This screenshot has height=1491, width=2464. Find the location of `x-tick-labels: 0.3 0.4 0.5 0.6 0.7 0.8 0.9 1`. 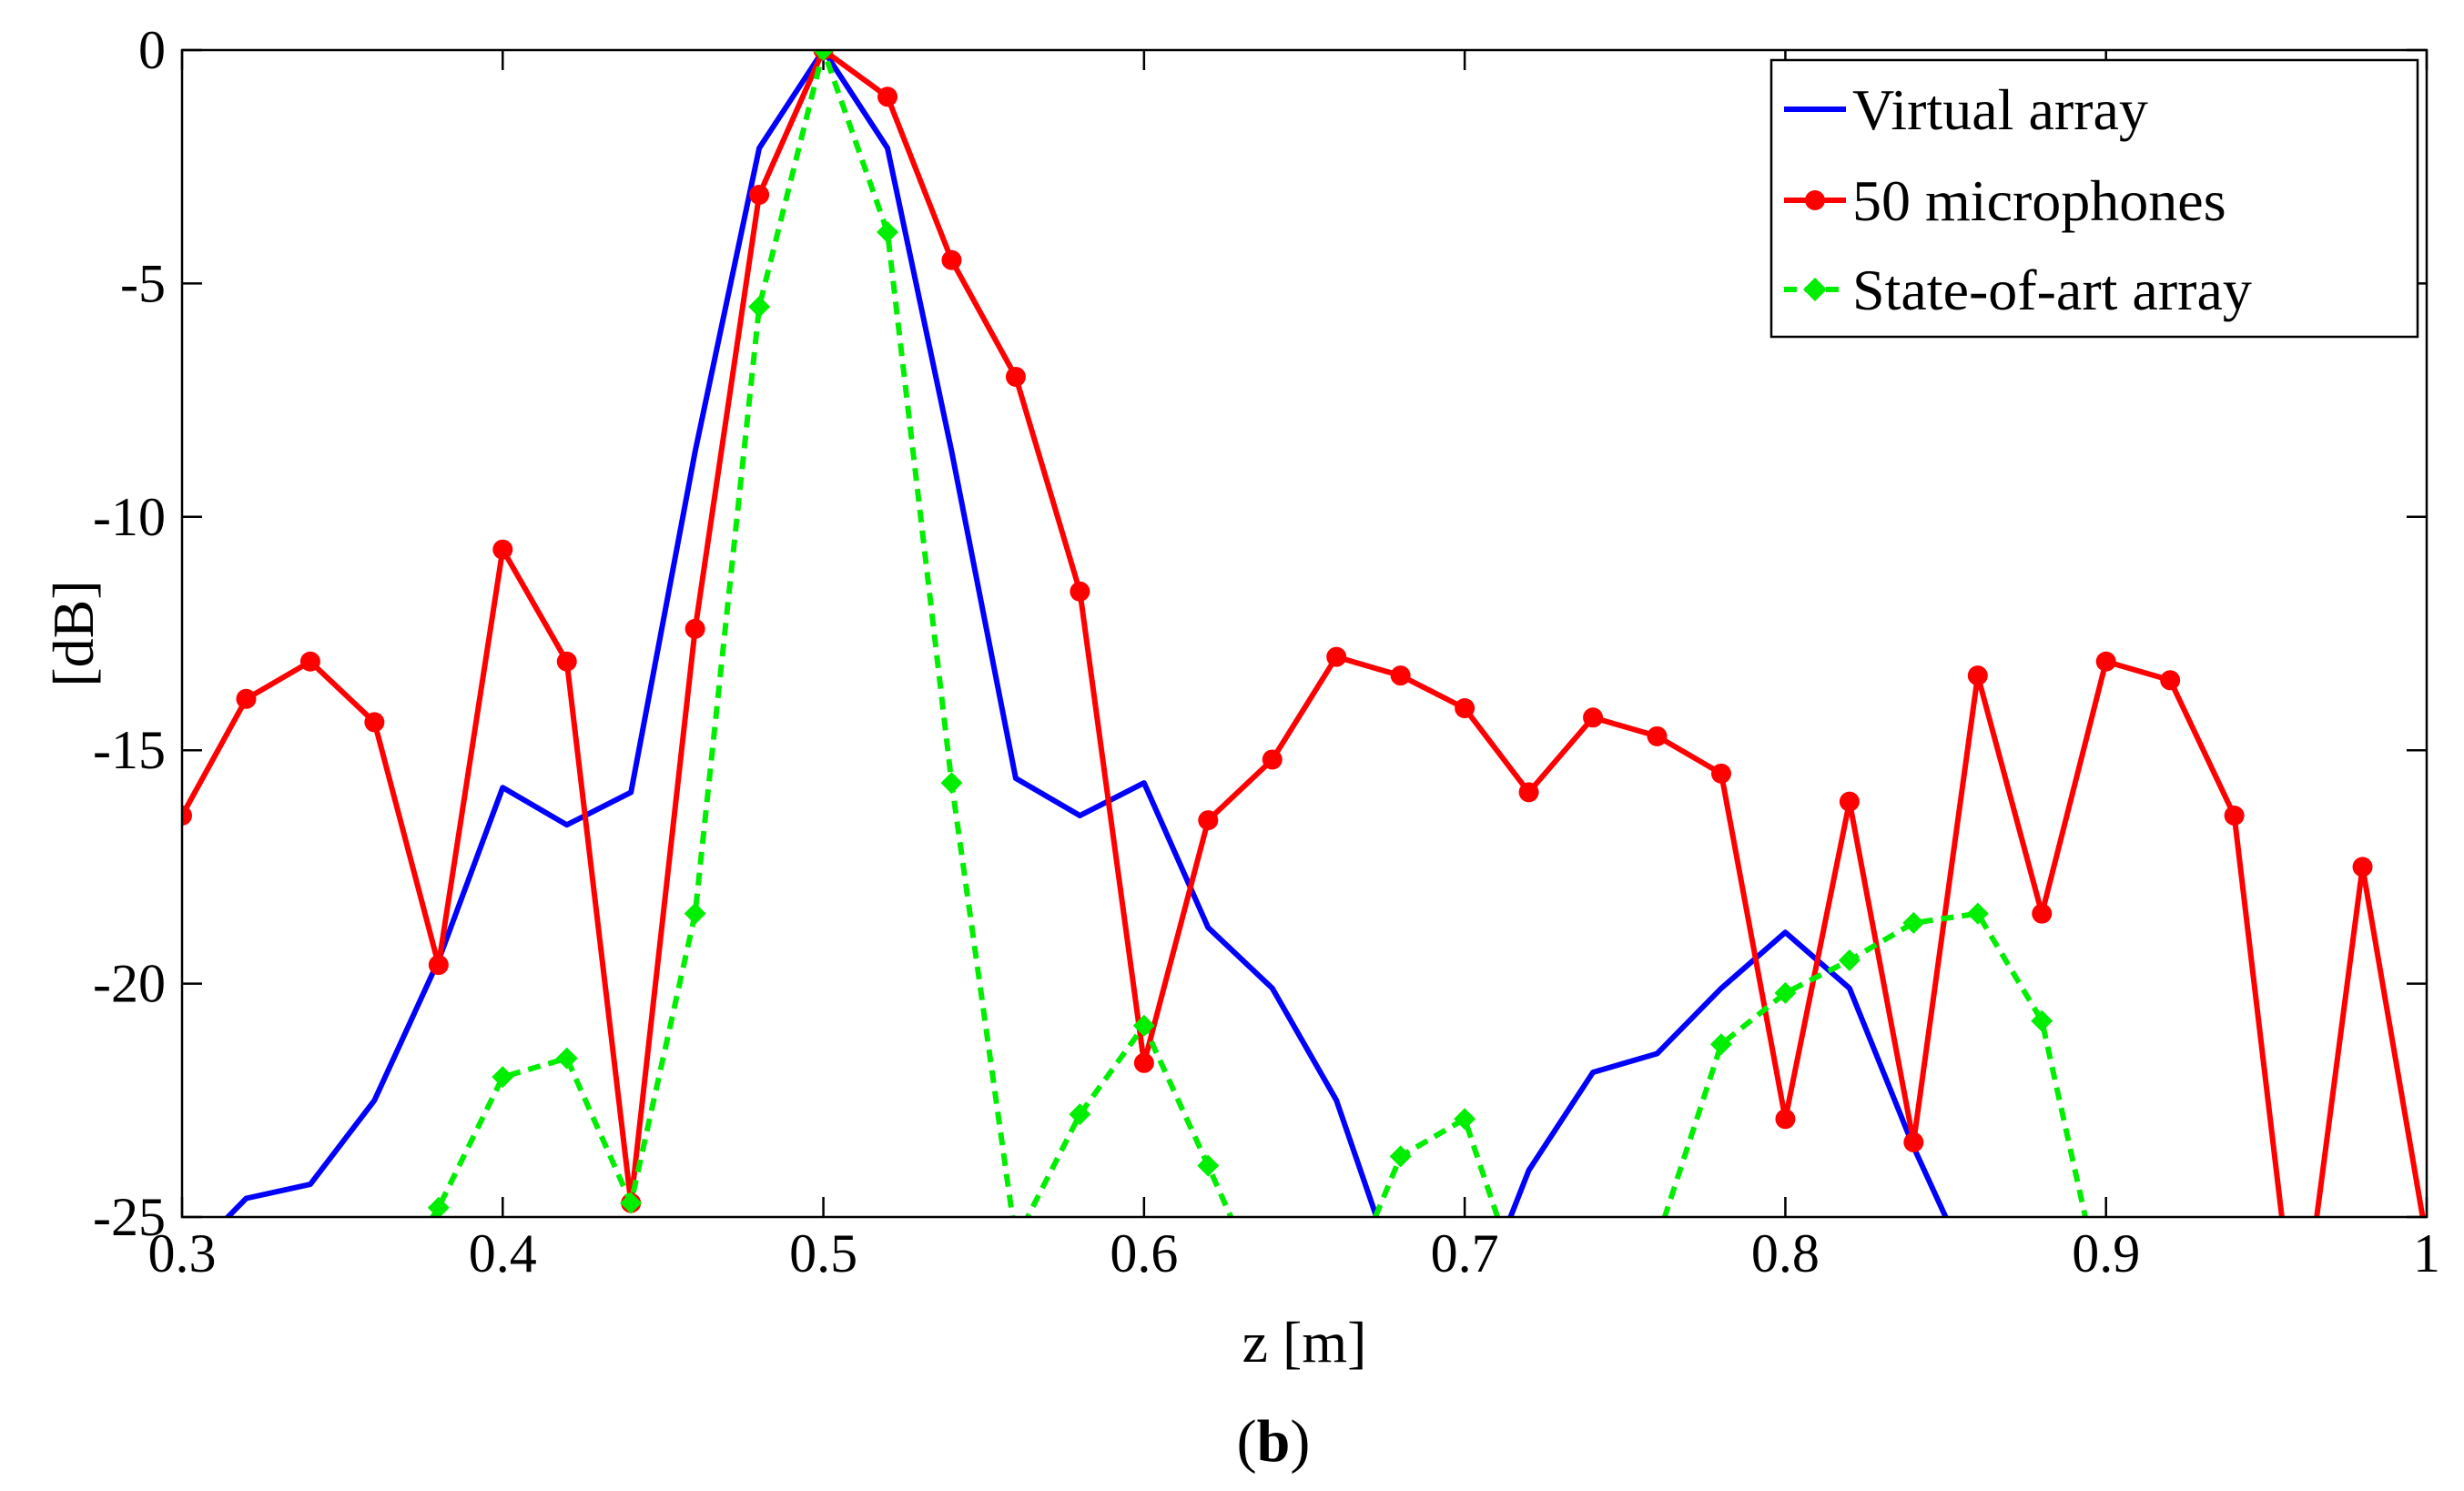

x-tick-labels: 0.3 0.4 0.5 0.6 0.7 0.8 0.9 1 is located at coordinates (1295, 1253).